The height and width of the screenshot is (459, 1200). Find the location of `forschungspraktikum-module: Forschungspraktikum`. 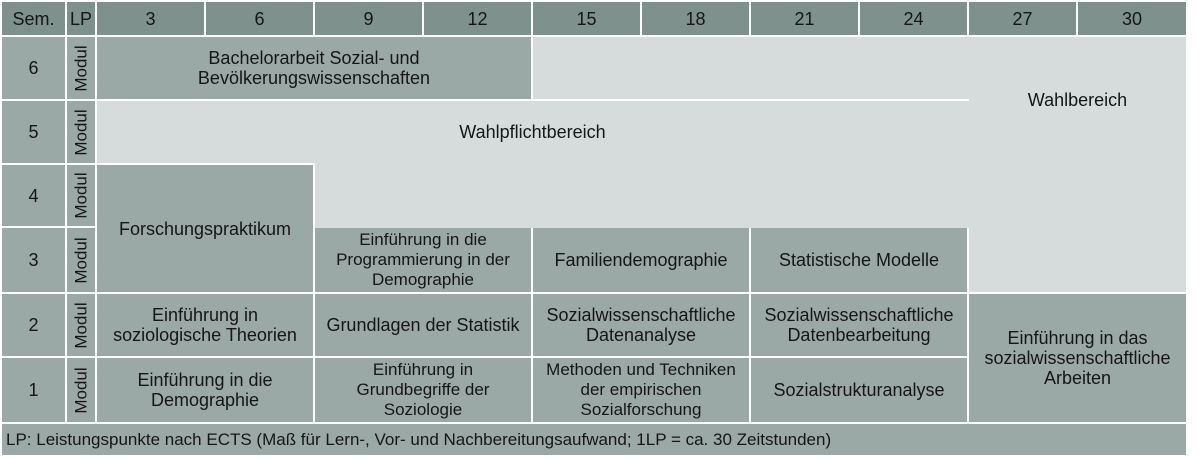

forschungspraktikum-module: Forschungspraktikum is located at coordinates (205, 228).